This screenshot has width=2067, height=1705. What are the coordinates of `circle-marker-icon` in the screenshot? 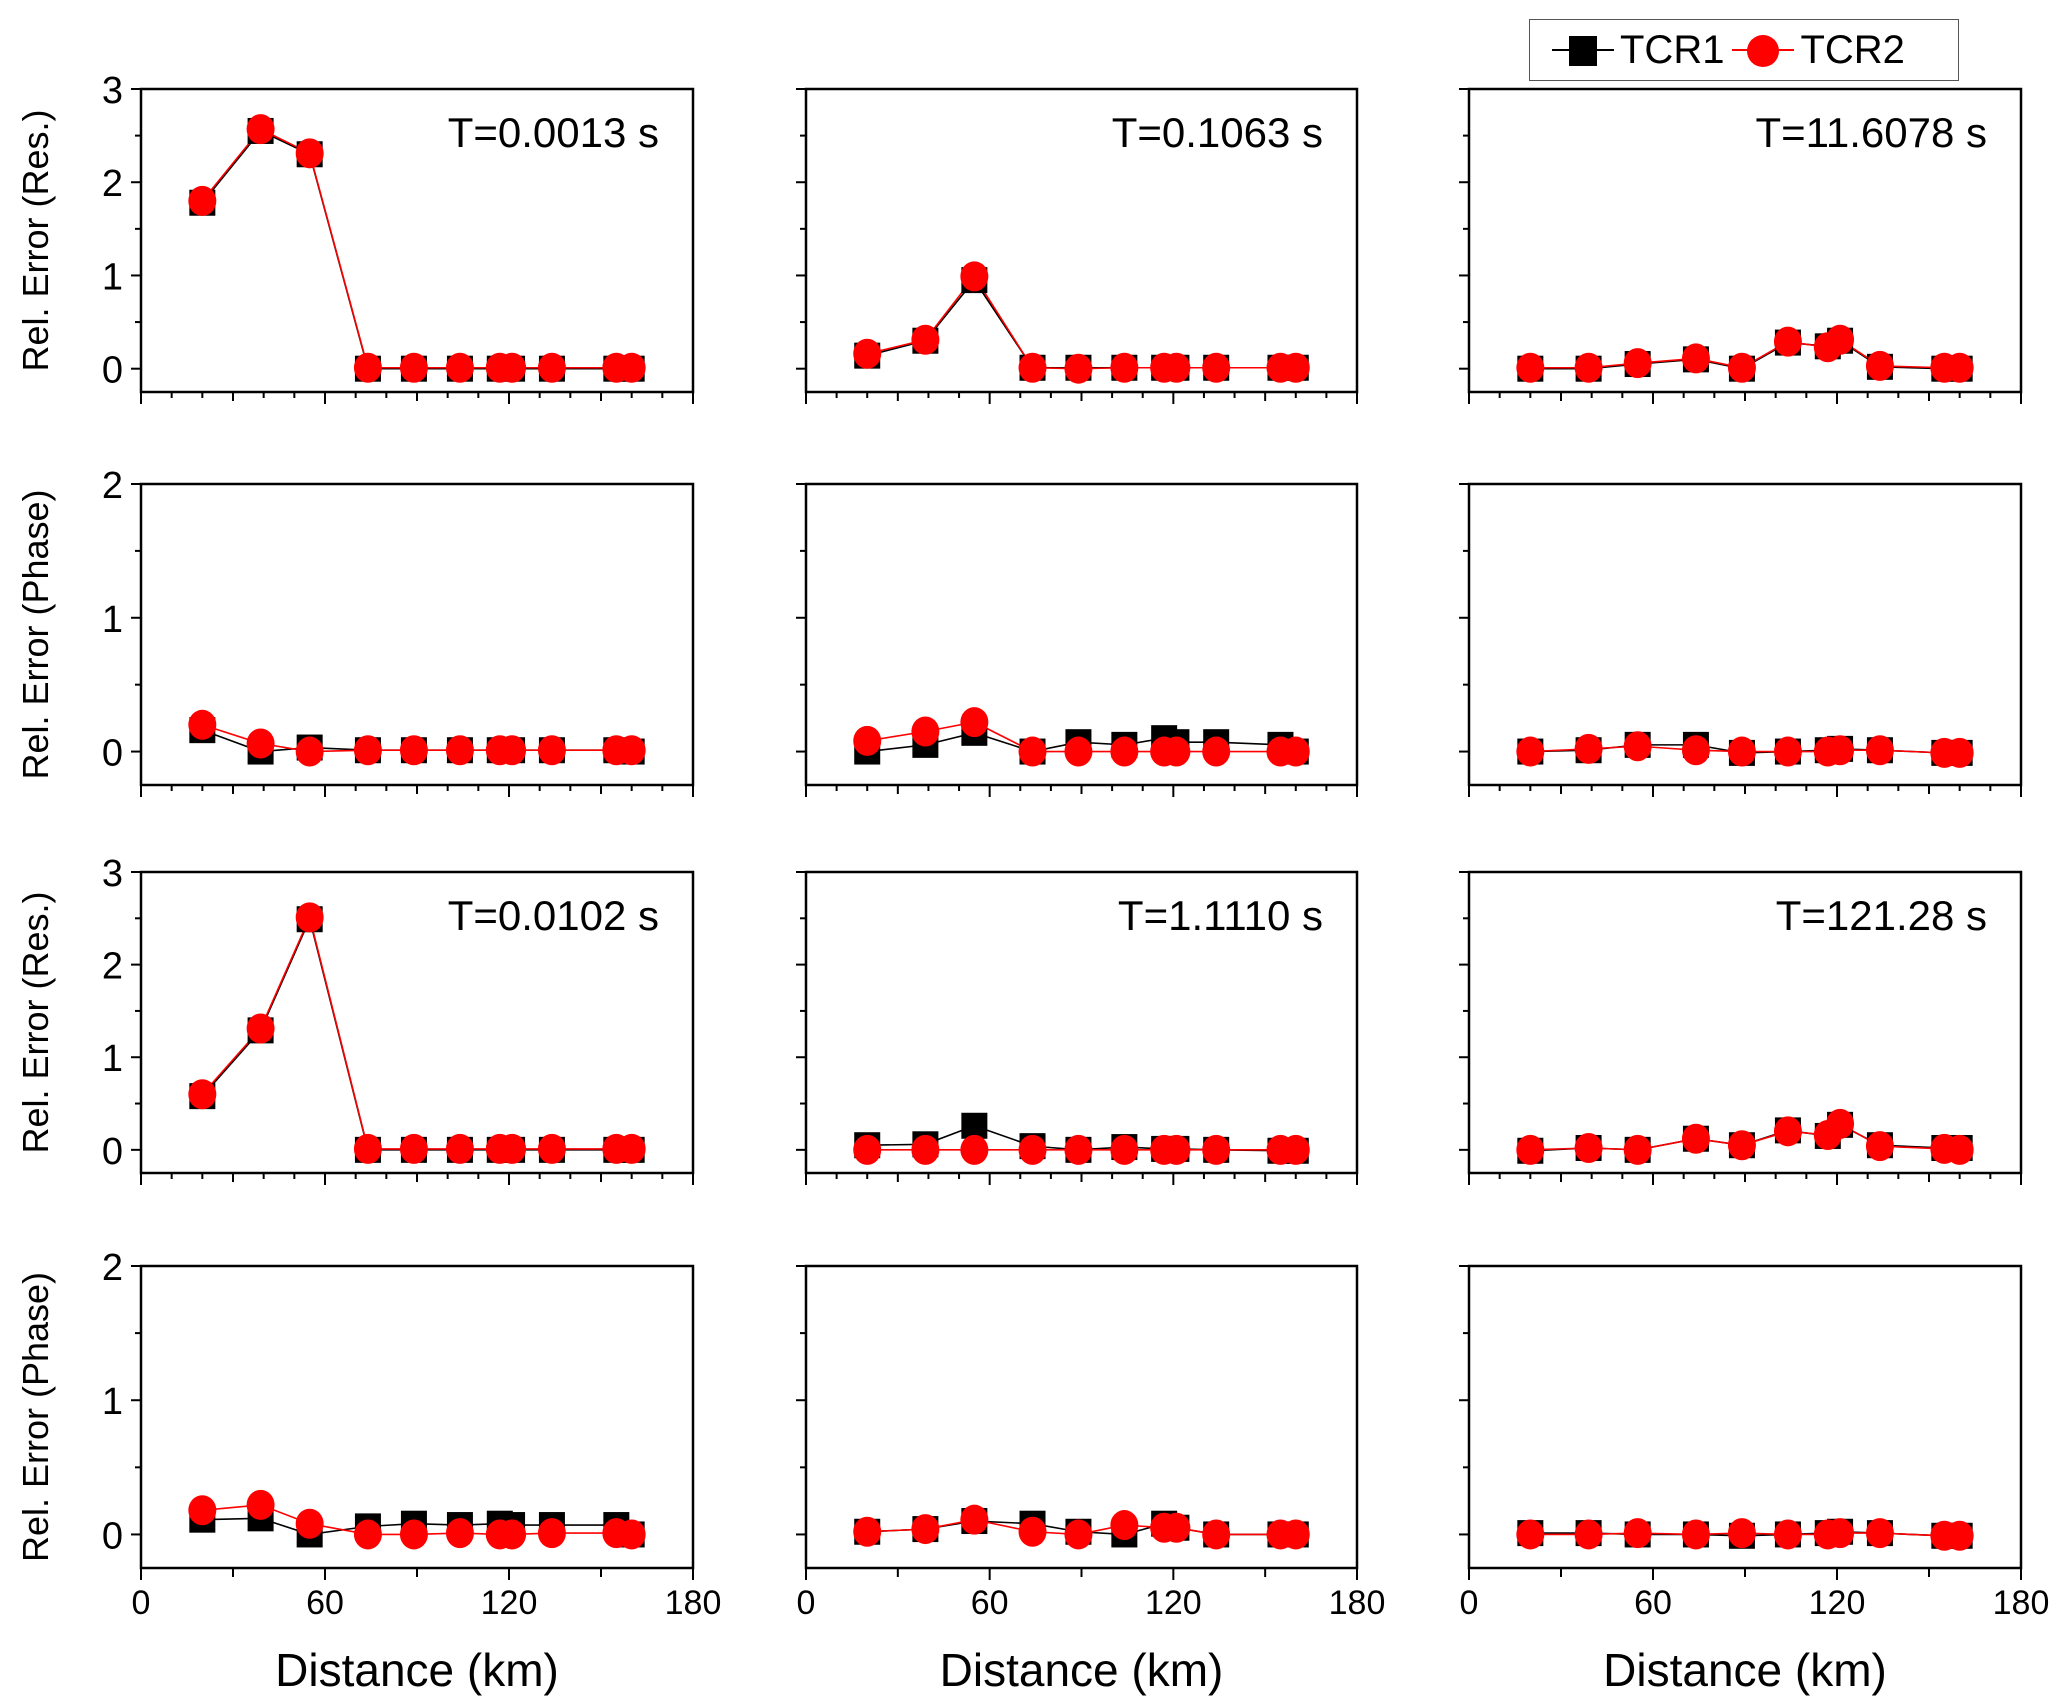 It's located at (1763, 50).